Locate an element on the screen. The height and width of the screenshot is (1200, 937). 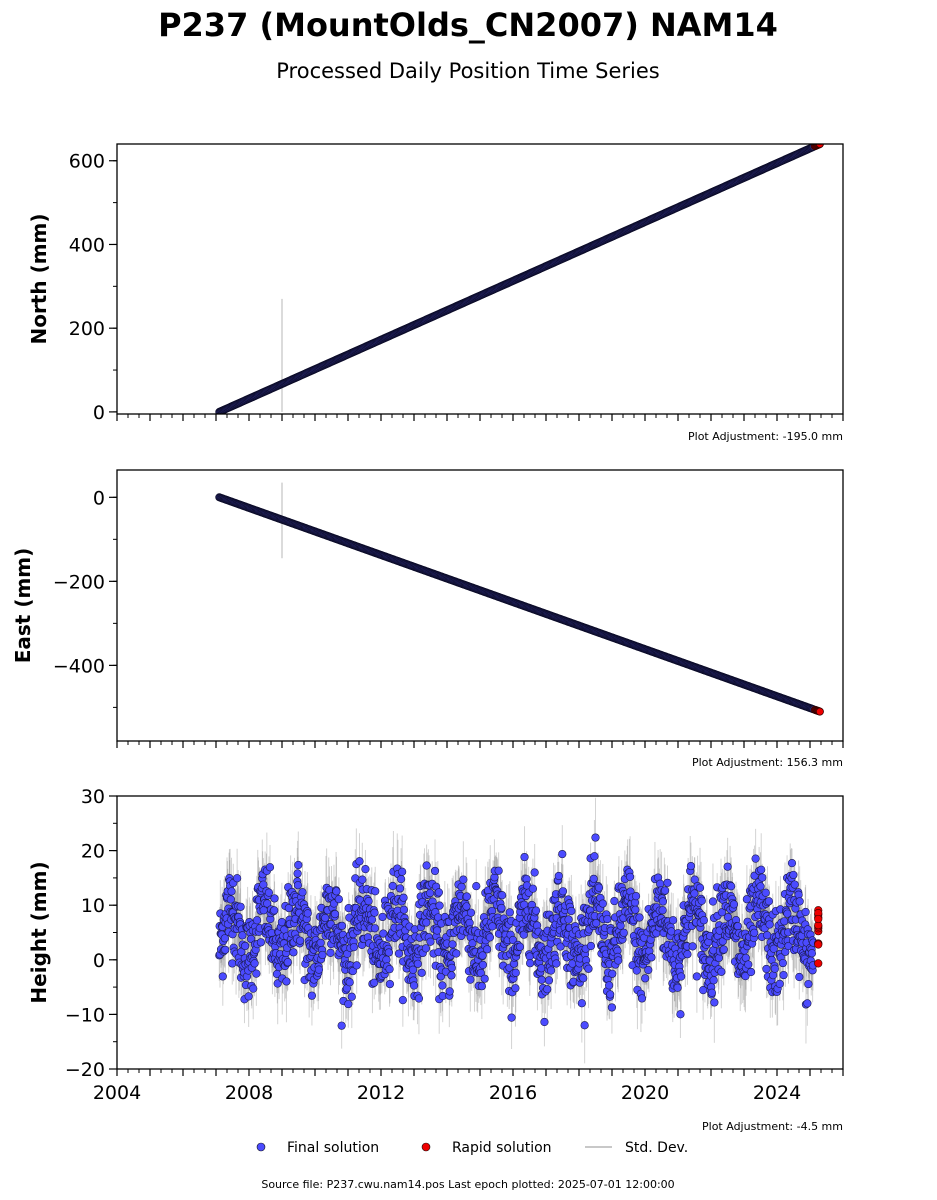
north-rapid-point is located at coordinates (819, 146).